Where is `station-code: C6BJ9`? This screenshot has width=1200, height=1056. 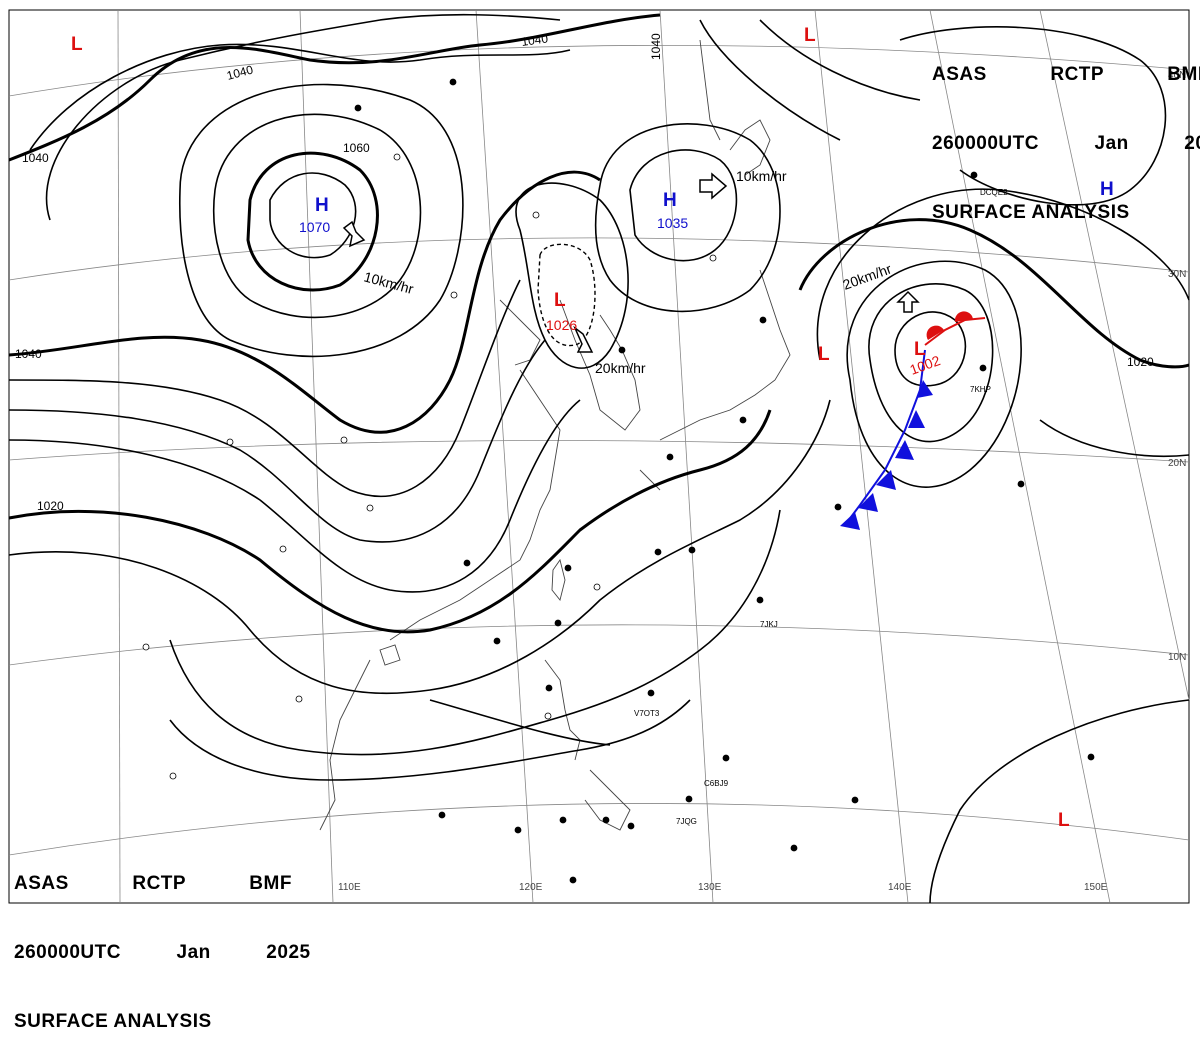 station-code: C6BJ9 is located at coordinates (716, 783).